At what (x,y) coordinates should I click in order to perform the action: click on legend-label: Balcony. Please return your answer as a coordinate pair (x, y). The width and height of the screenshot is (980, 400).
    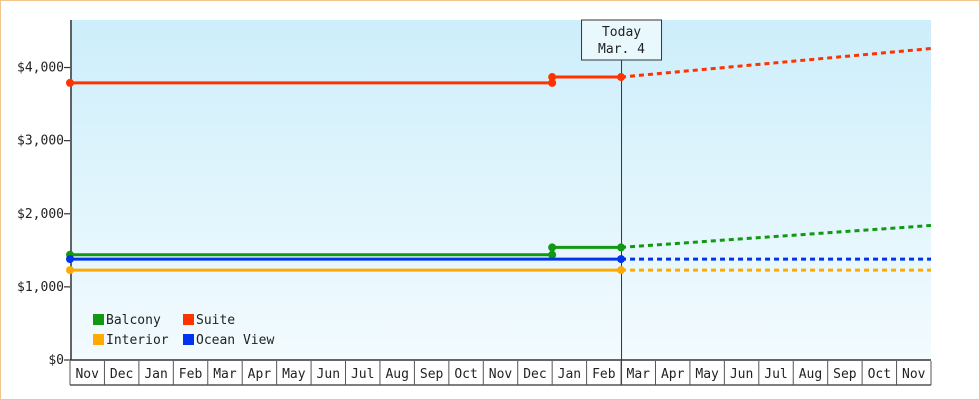
    Looking at the image, I should click on (133, 320).